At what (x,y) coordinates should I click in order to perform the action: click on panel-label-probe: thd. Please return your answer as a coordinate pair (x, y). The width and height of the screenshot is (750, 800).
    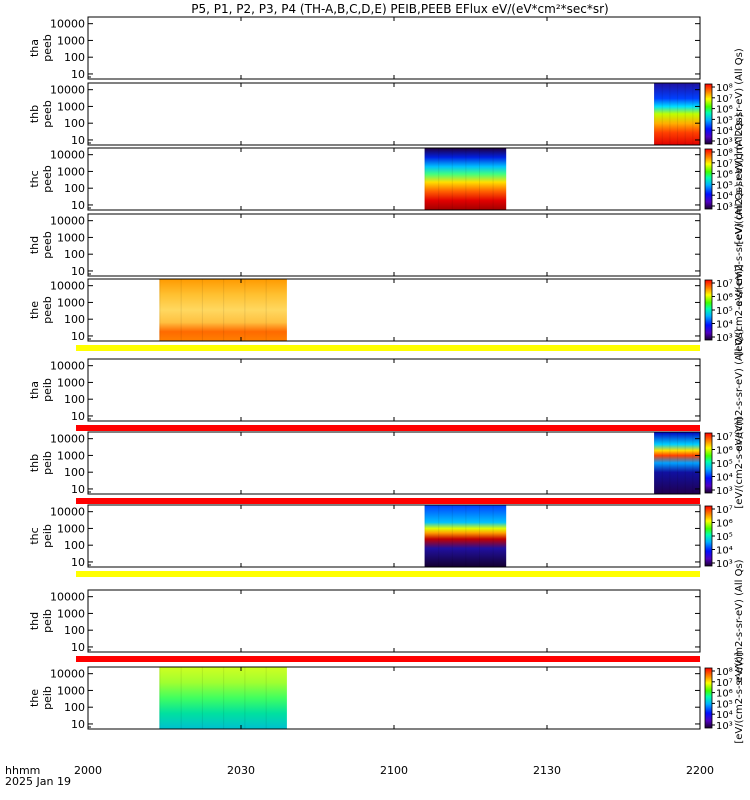
    Looking at the image, I should click on (34, 245).